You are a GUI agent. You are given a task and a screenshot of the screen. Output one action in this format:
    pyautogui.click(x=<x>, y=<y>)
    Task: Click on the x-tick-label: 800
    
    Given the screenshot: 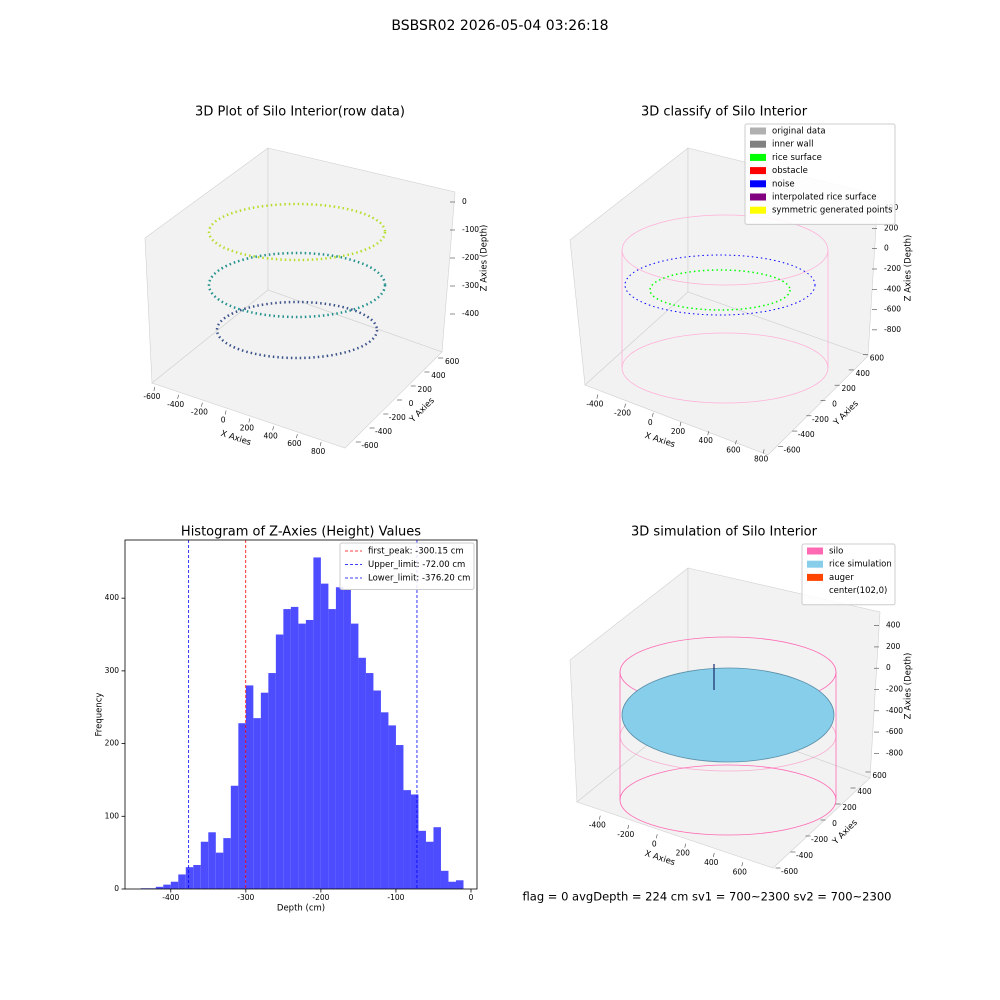 What is the action you would take?
    pyautogui.click(x=318, y=451)
    